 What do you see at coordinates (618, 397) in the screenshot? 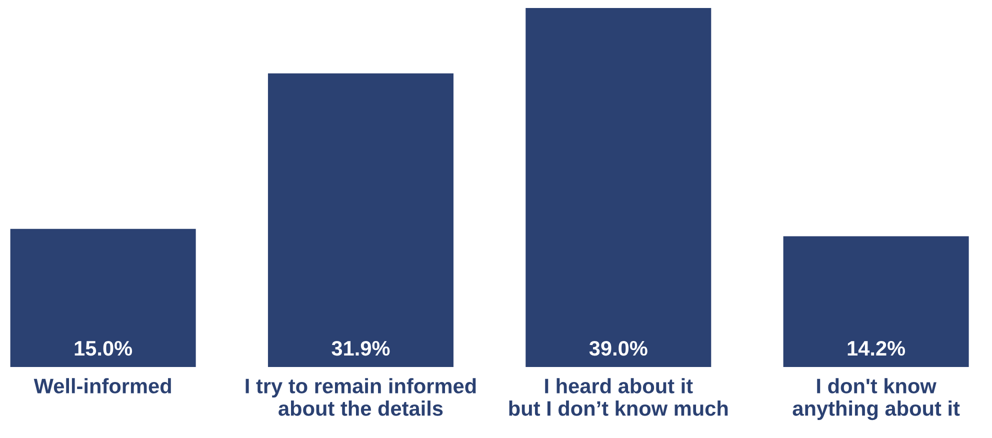
I see `x-tick-label: I heard about it but I don’t know much` at bounding box center [618, 397].